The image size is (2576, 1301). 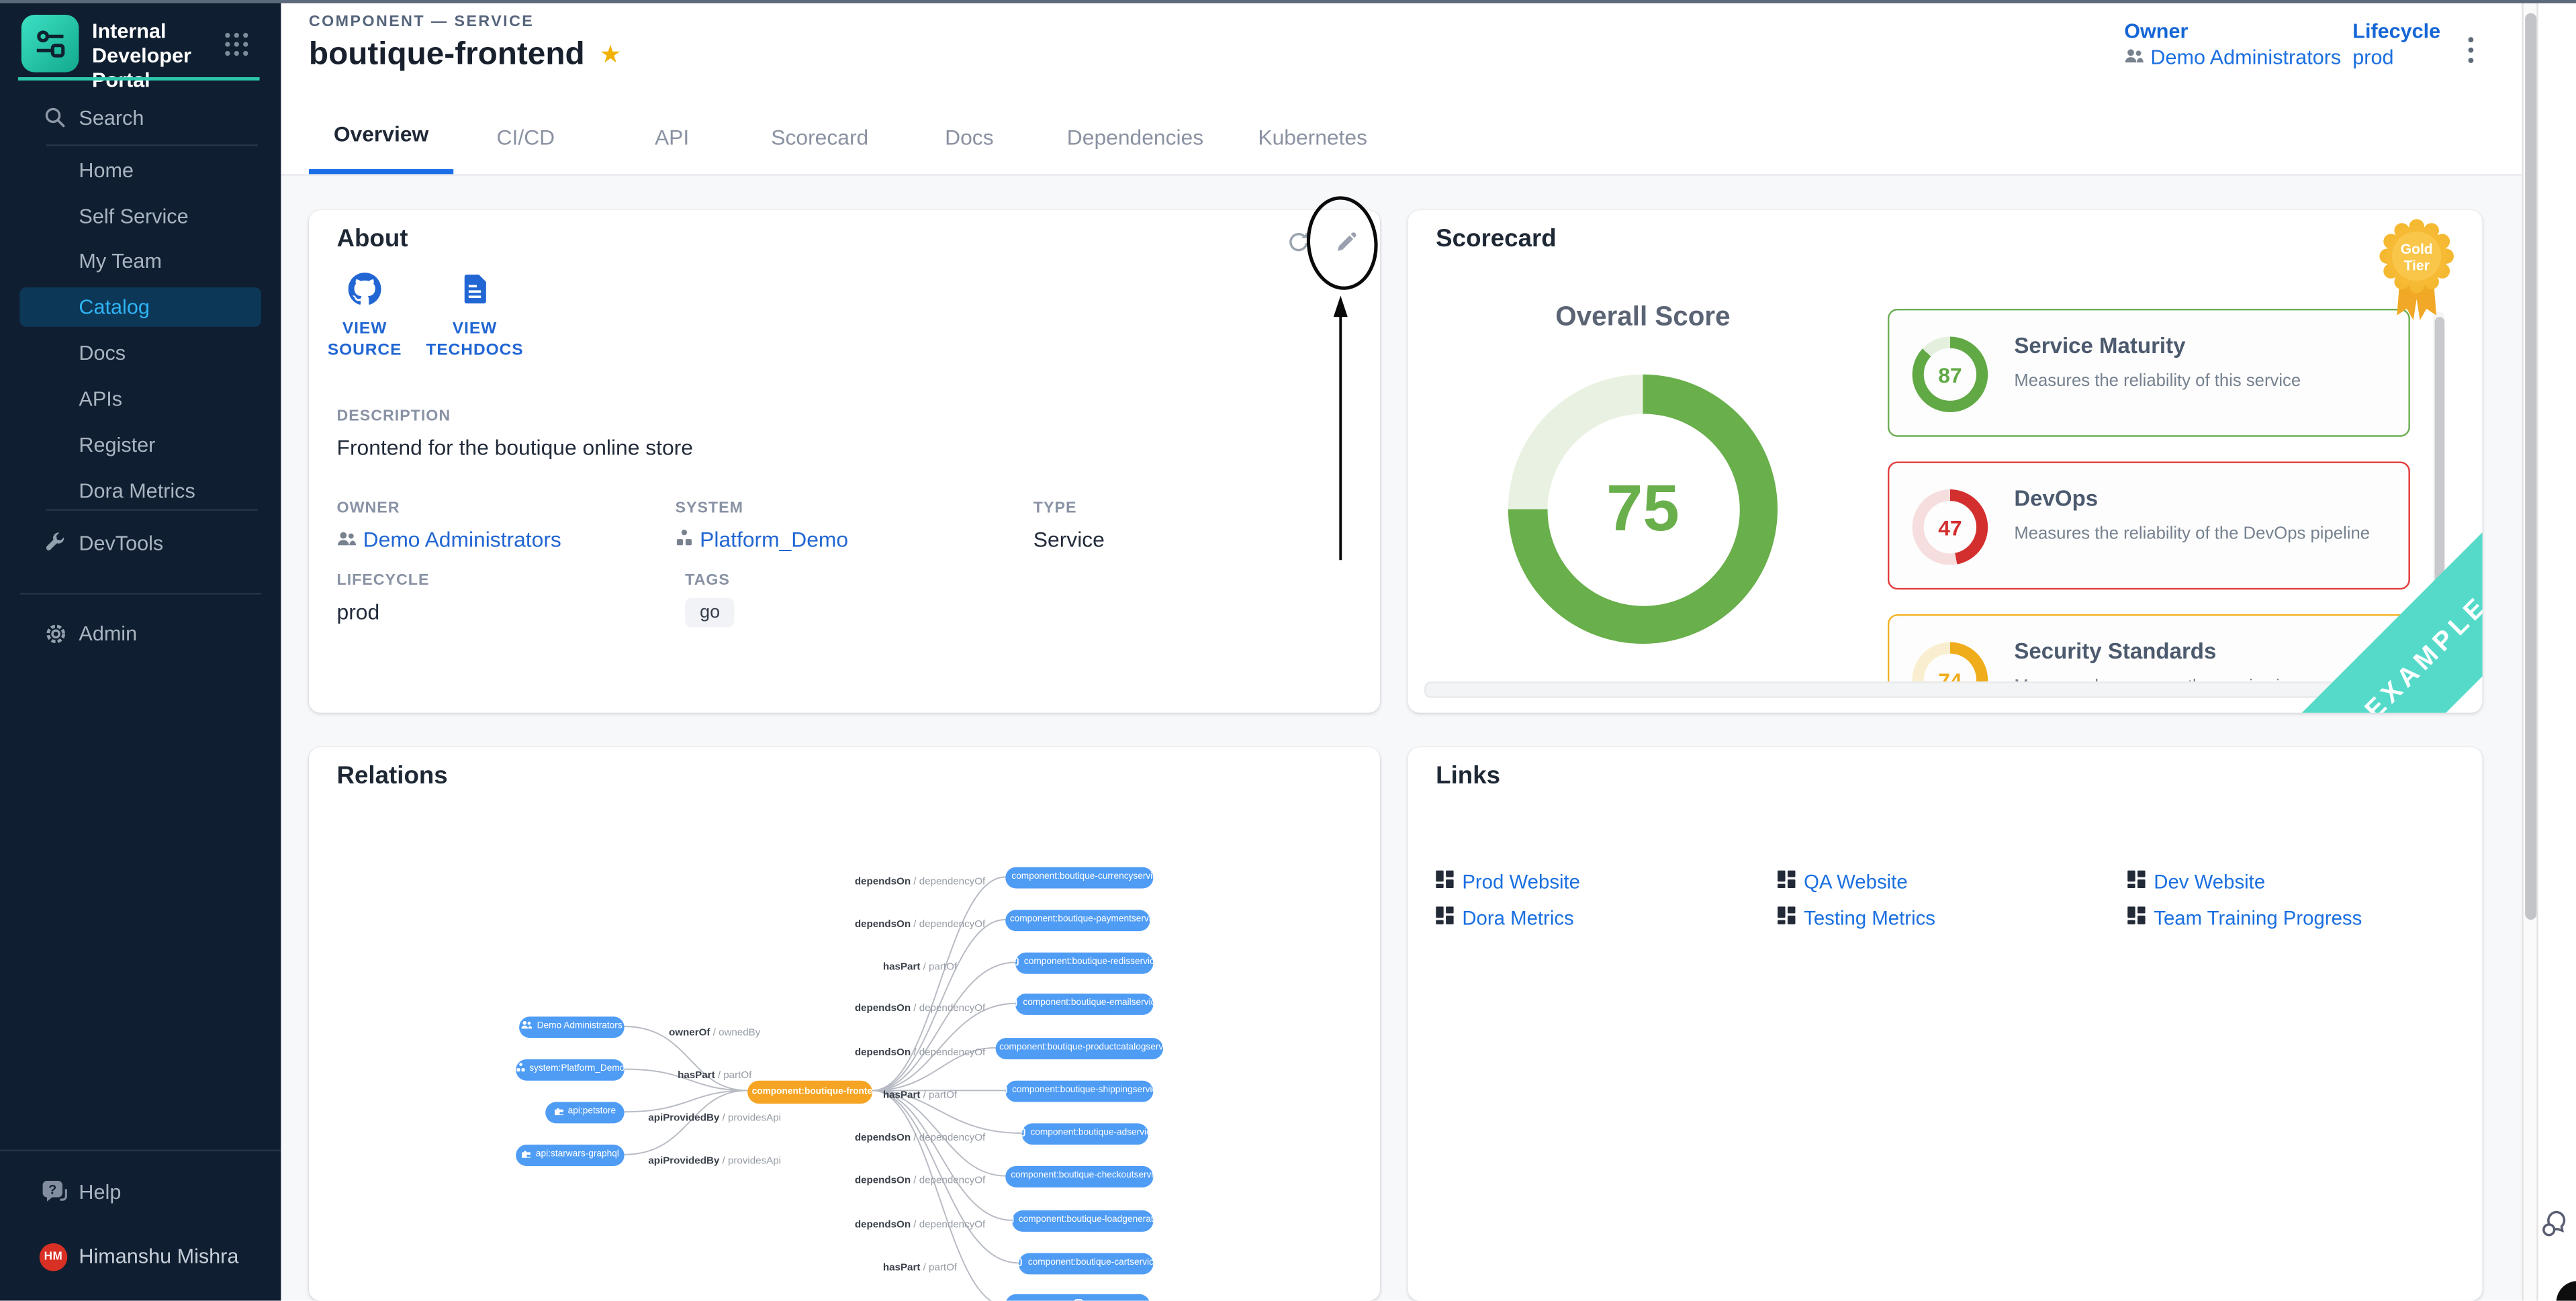 What do you see at coordinates (1077, 920) in the screenshot?
I see `relation-node: component:boutique-paymentservice` at bounding box center [1077, 920].